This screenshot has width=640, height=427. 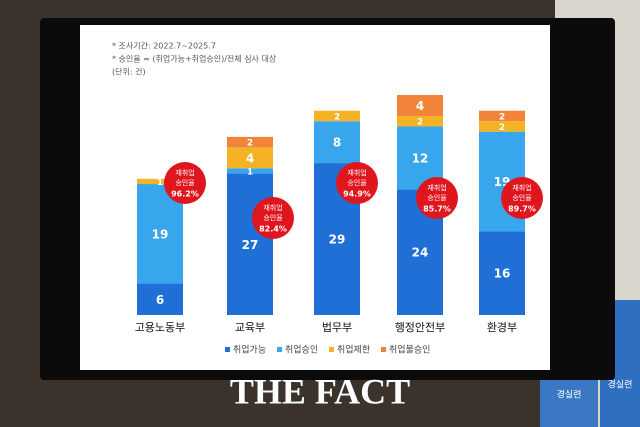 I want to click on rate-label: 89.7%, so click(x=522, y=209).